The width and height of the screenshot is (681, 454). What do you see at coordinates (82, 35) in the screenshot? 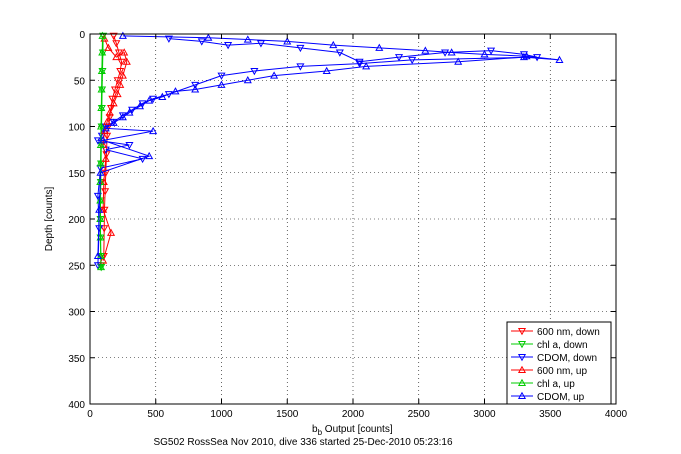
I see `y-tick-label: 0` at bounding box center [82, 35].